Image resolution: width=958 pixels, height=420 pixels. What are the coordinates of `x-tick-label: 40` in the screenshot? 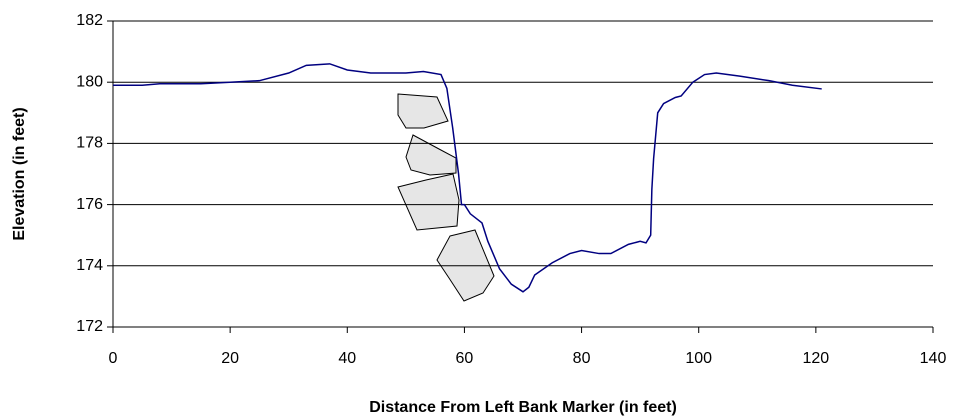 It's located at (347, 358).